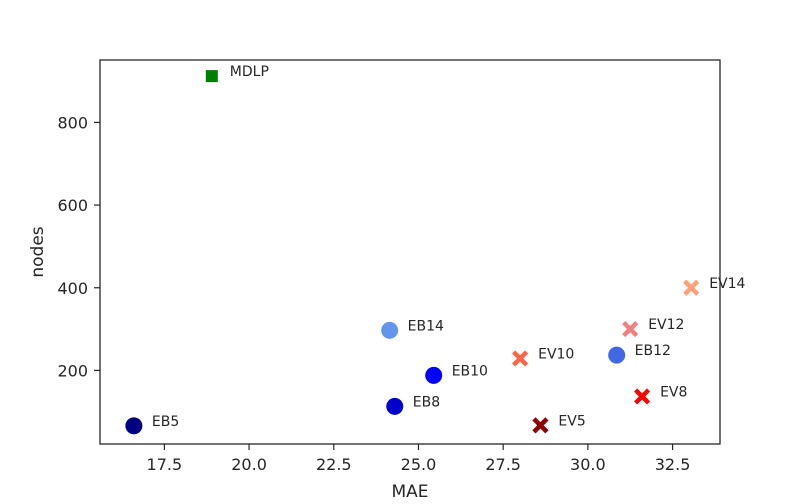 The width and height of the screenshot is (800, 504). I want to click on point-eb14, so click(390, 330).